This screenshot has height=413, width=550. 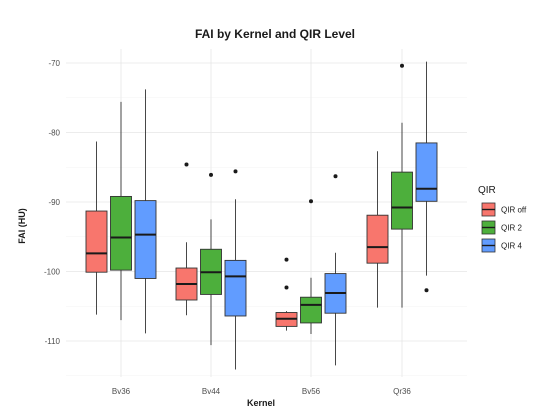 What do you see at coordinates (511, 228) in the screenshot?
I see `legend-label: QIR 2` at bounding box center [511, 228].